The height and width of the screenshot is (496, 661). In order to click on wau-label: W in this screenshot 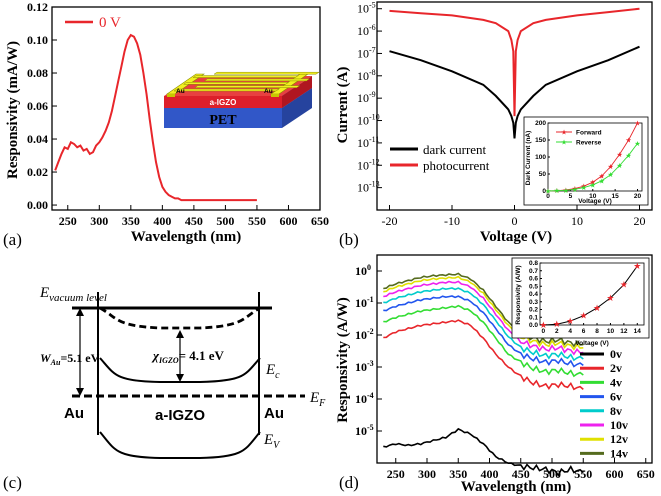, I will do `click(46, 358)`.